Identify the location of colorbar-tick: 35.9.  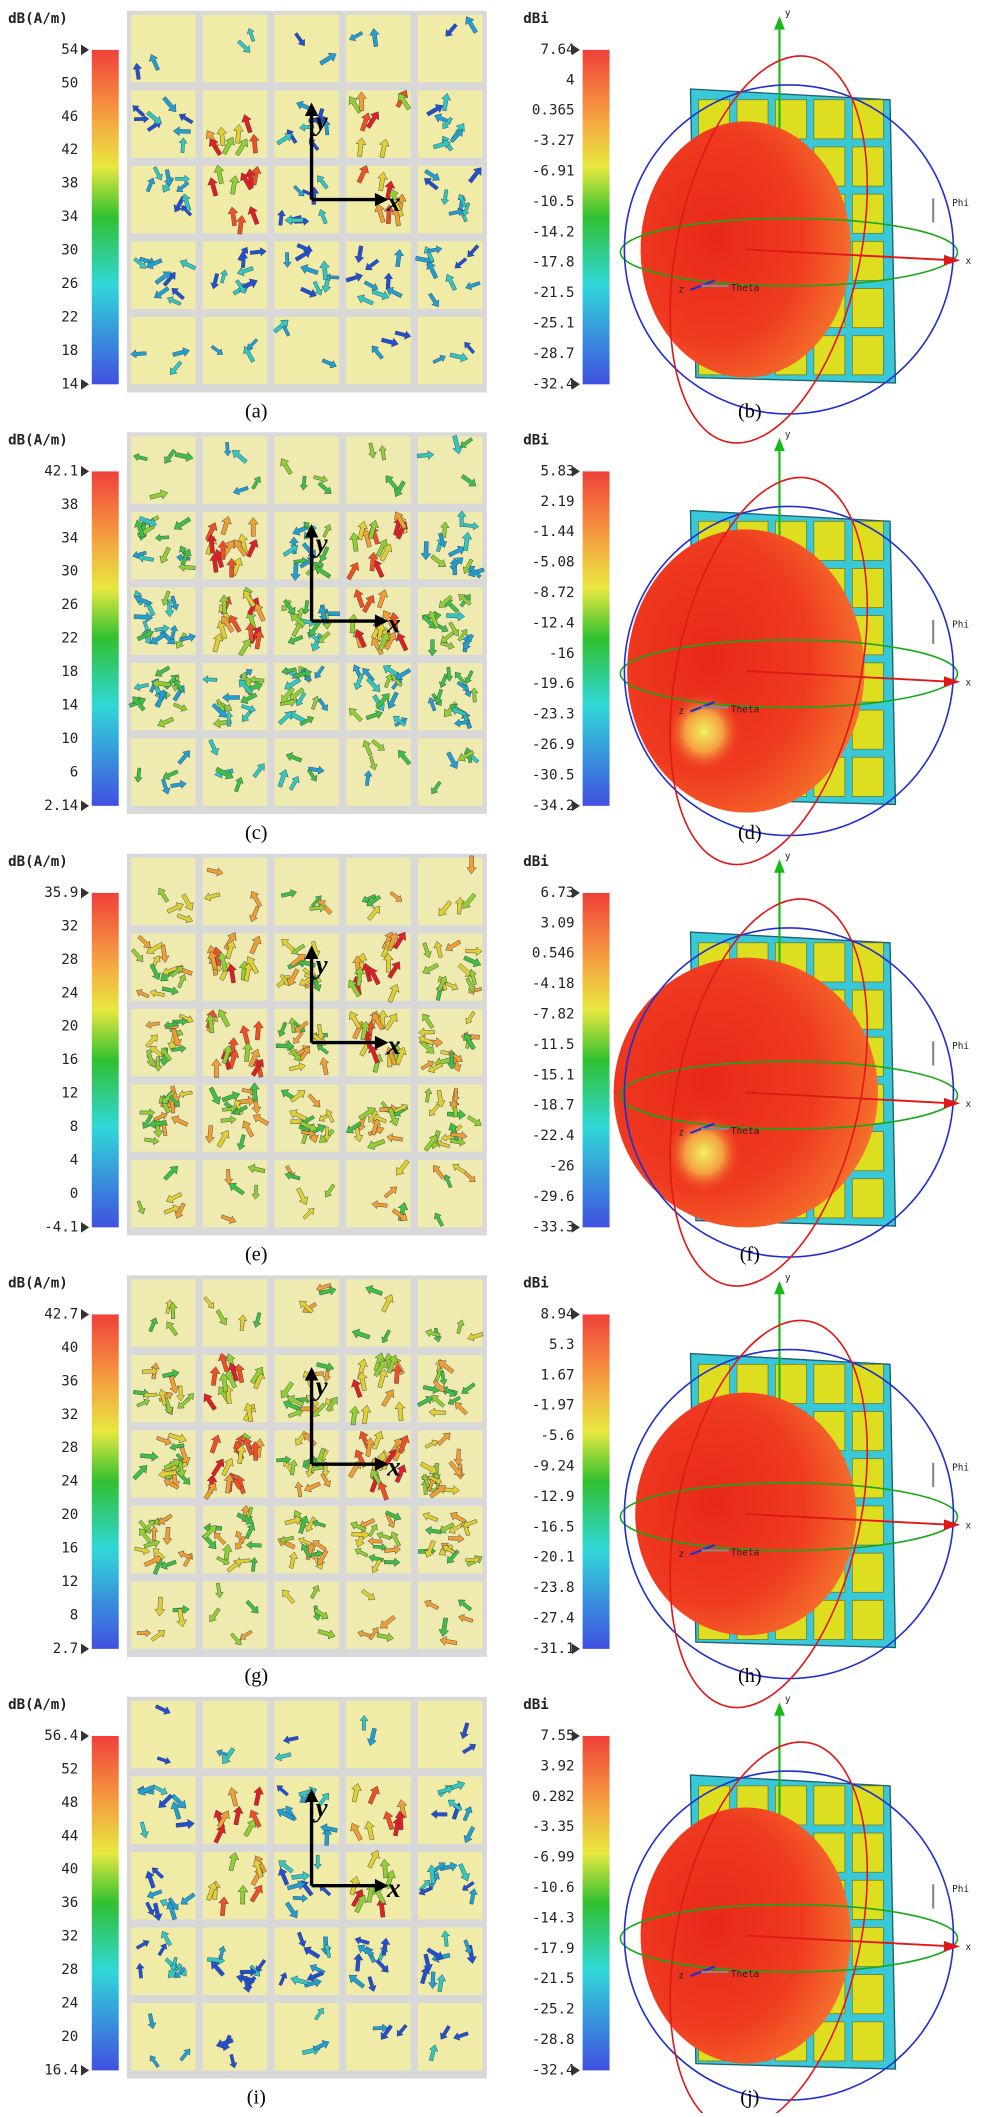
(61, 893).